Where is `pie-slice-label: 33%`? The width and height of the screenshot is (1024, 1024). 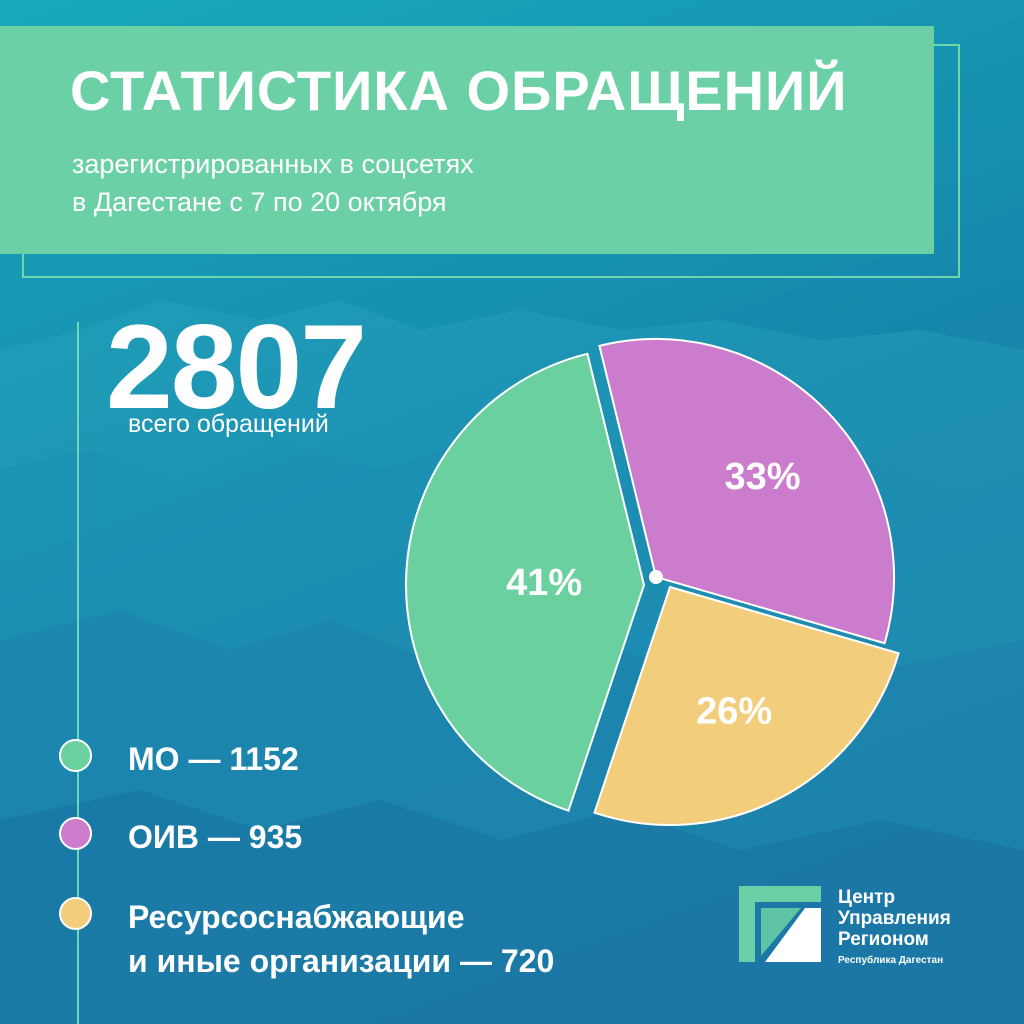 pie-slice-label: 33% is located at coordinates (762, 477).